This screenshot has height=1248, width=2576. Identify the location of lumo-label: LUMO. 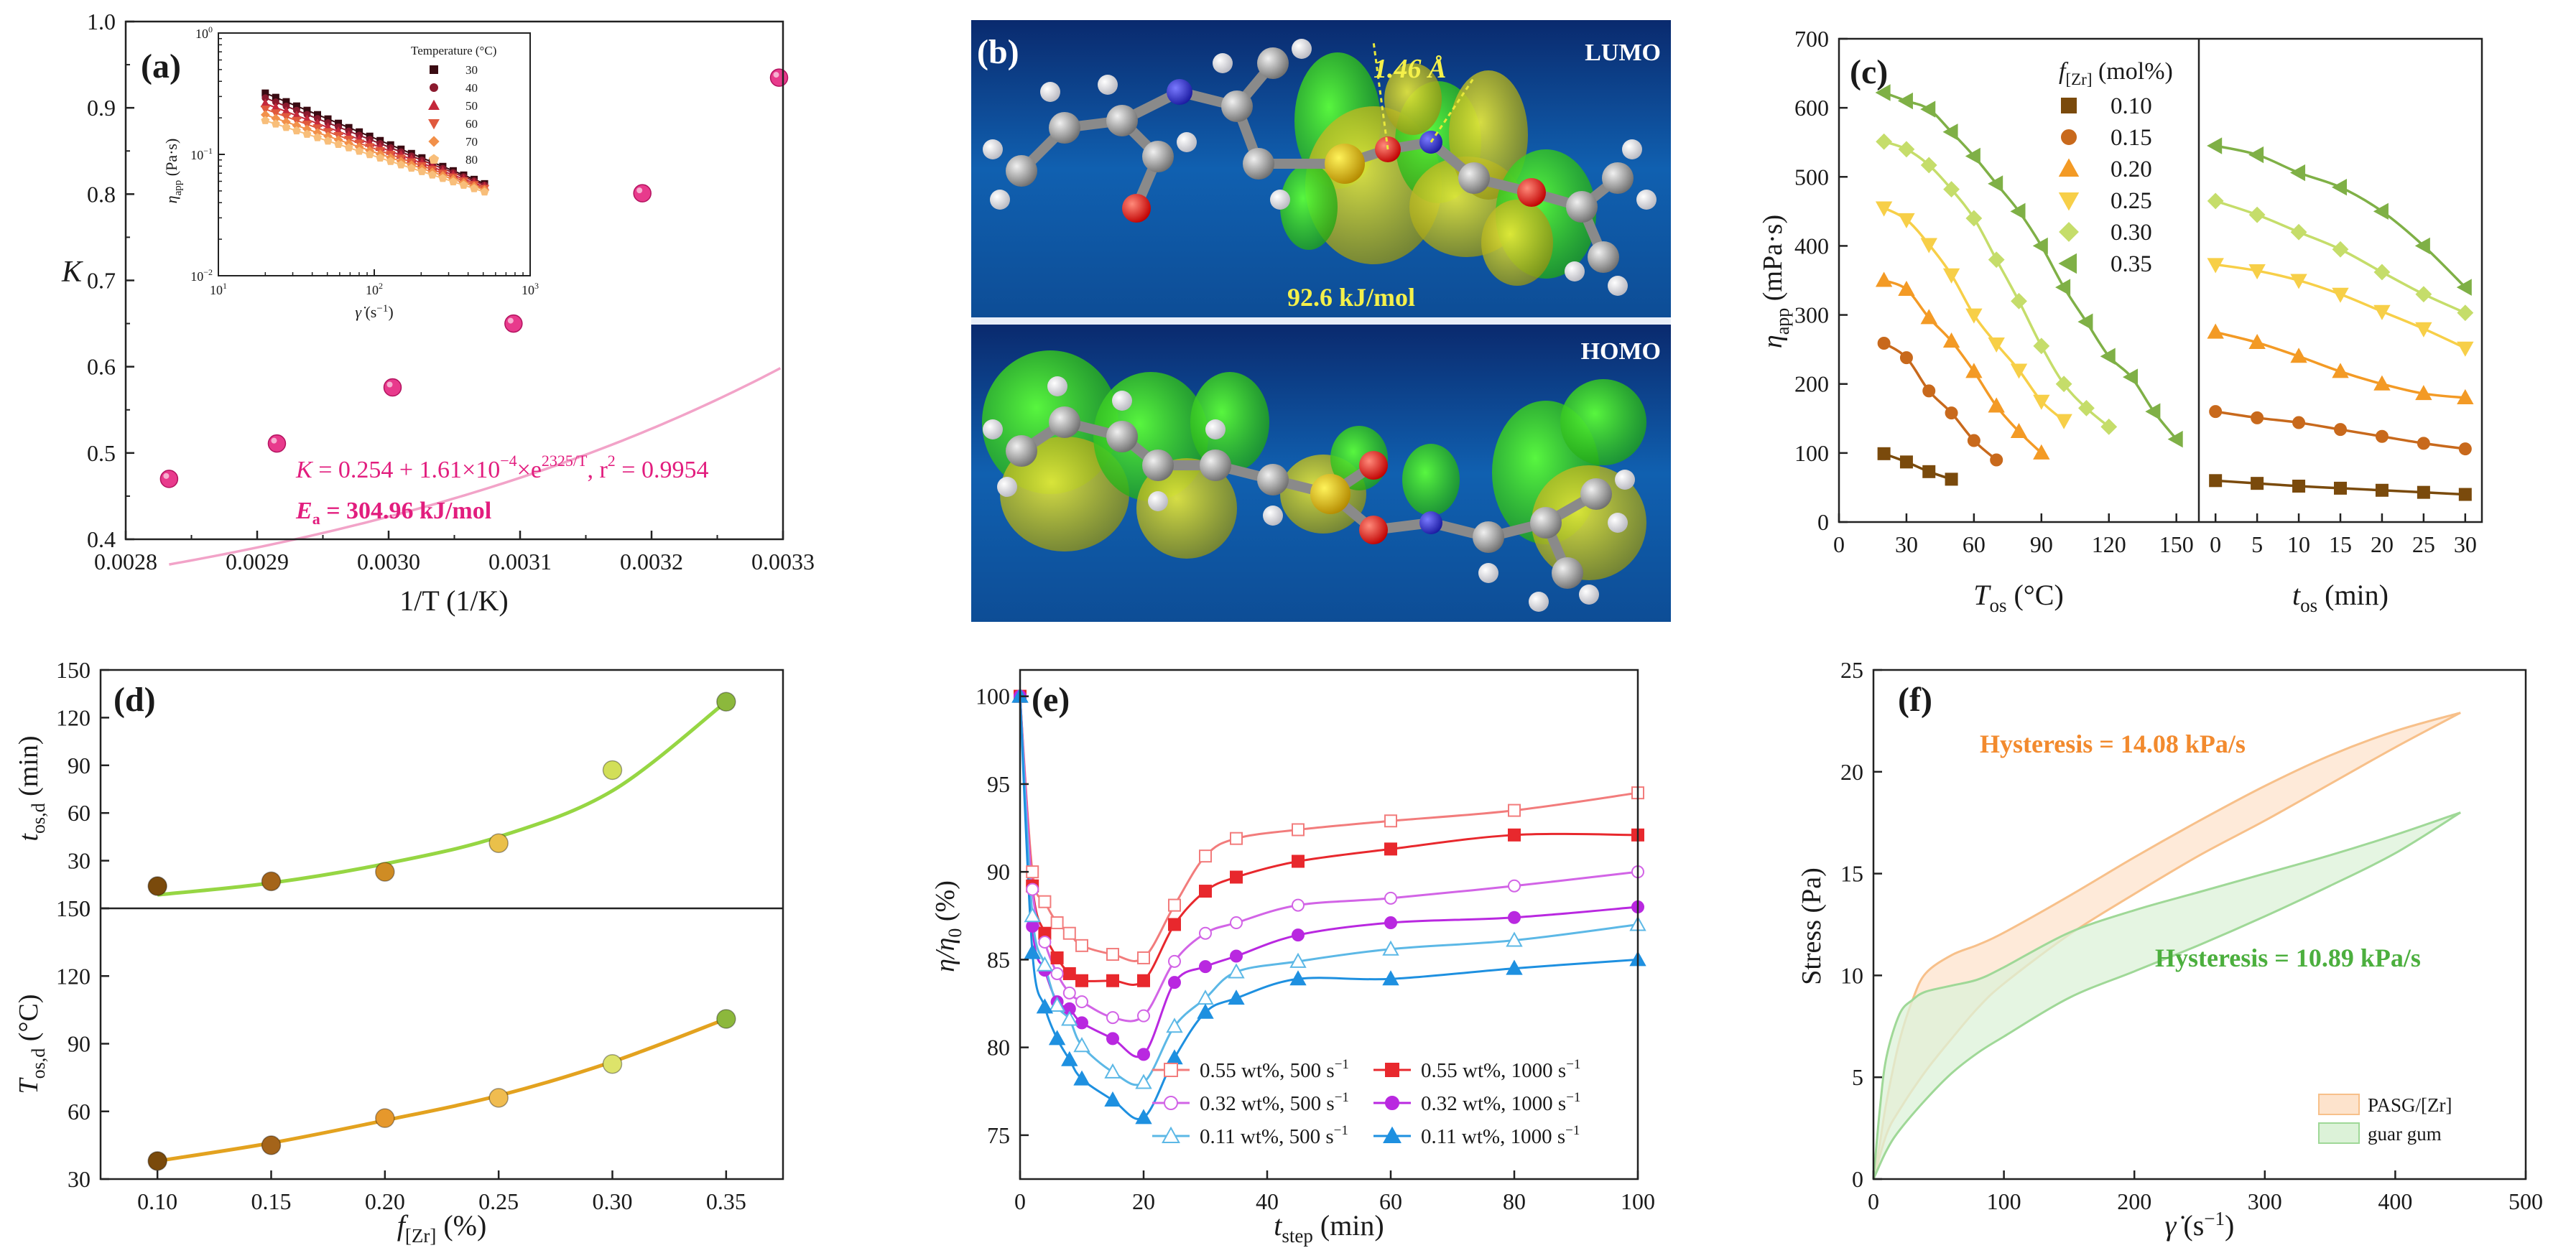
(1623, 52).